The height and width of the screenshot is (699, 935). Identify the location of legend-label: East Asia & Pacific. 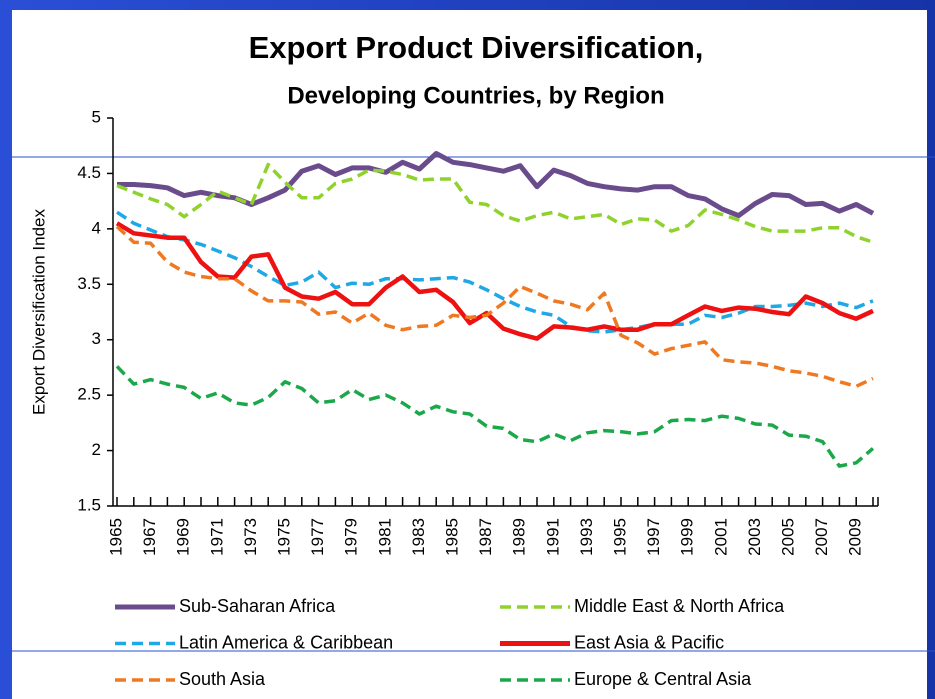
(649, 642).